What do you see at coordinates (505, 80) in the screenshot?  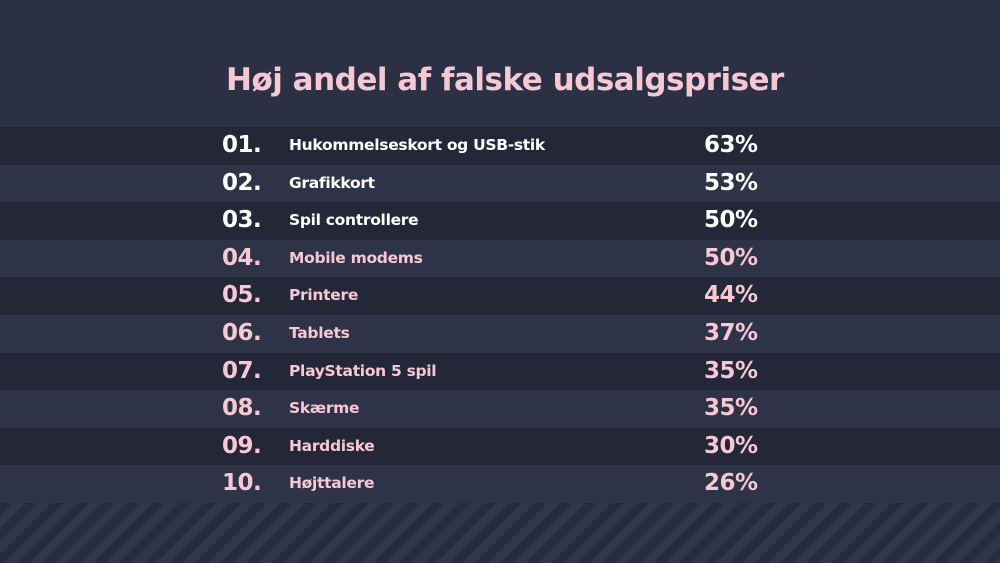 I see `chart-title: Høj andel af falske udsalgspriser` at bounding box center [505, 80].